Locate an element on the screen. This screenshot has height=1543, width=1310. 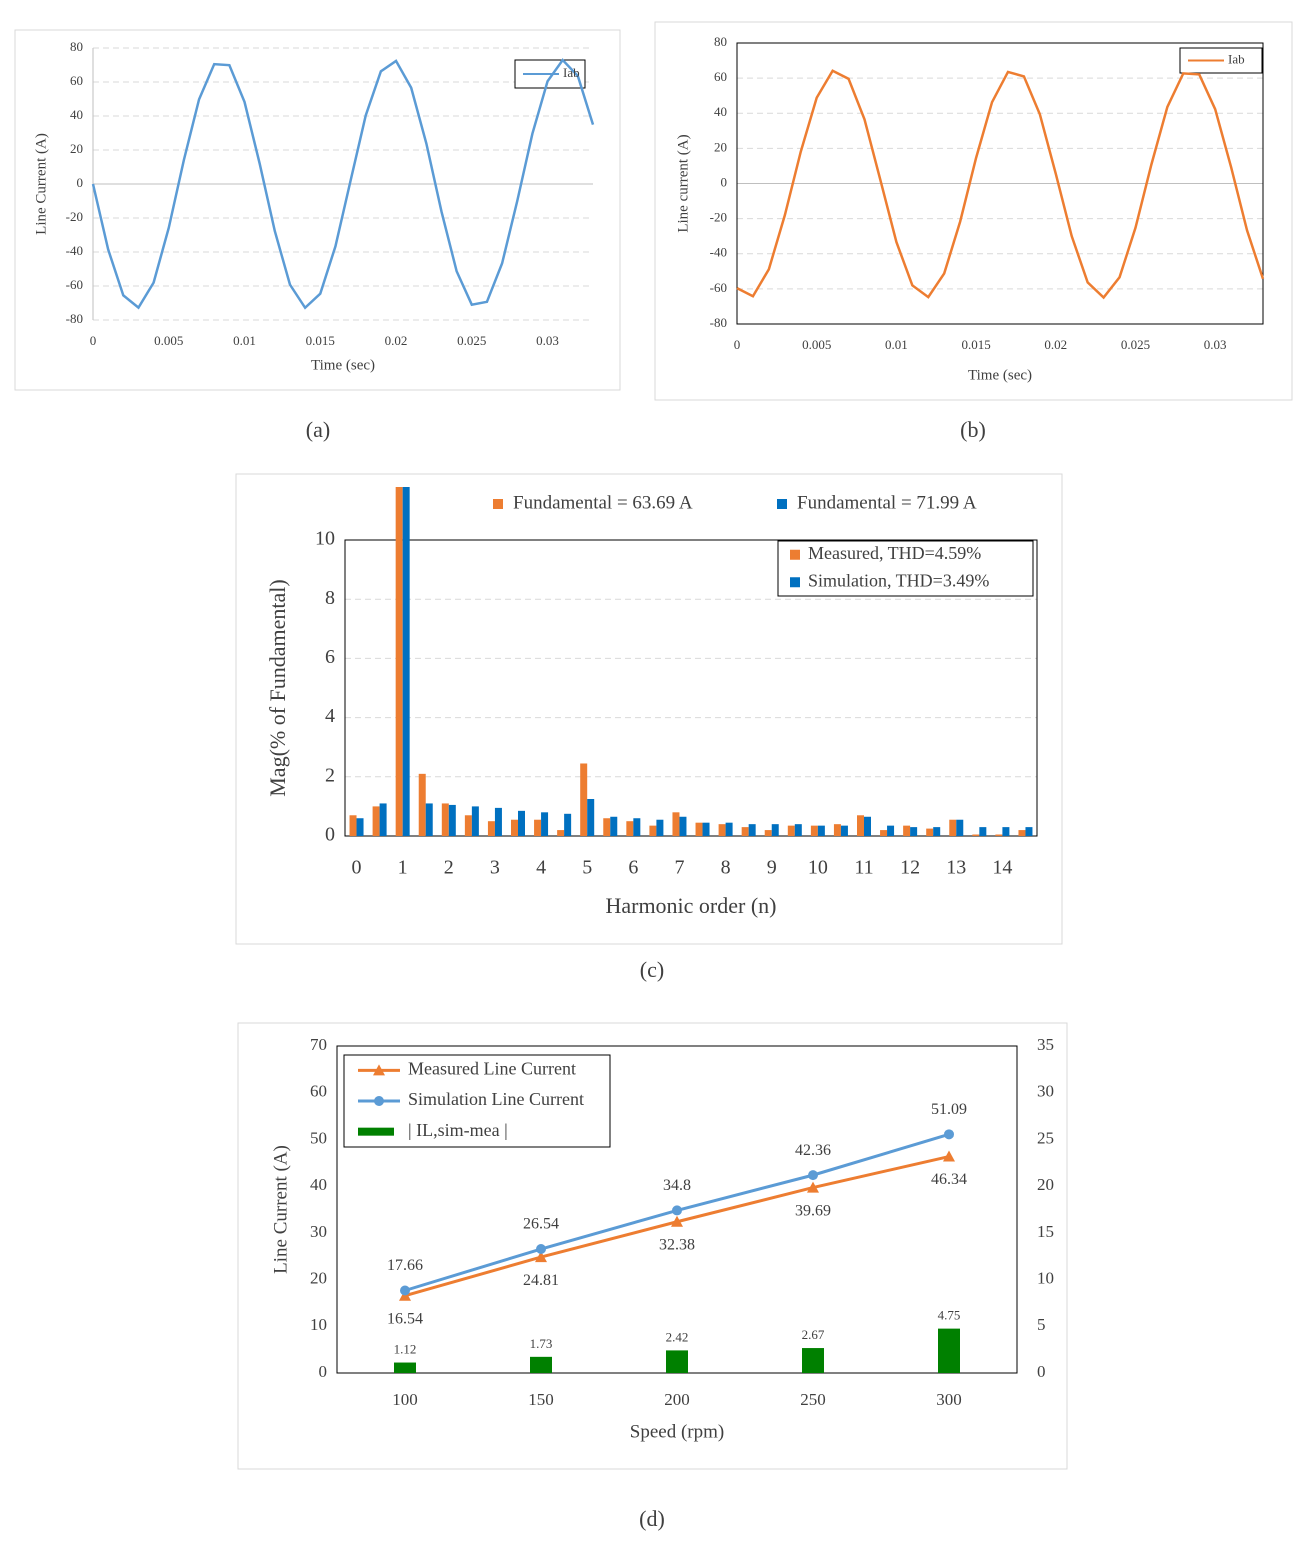
x-tick-label: 5 is located at coordinates (587, 868).